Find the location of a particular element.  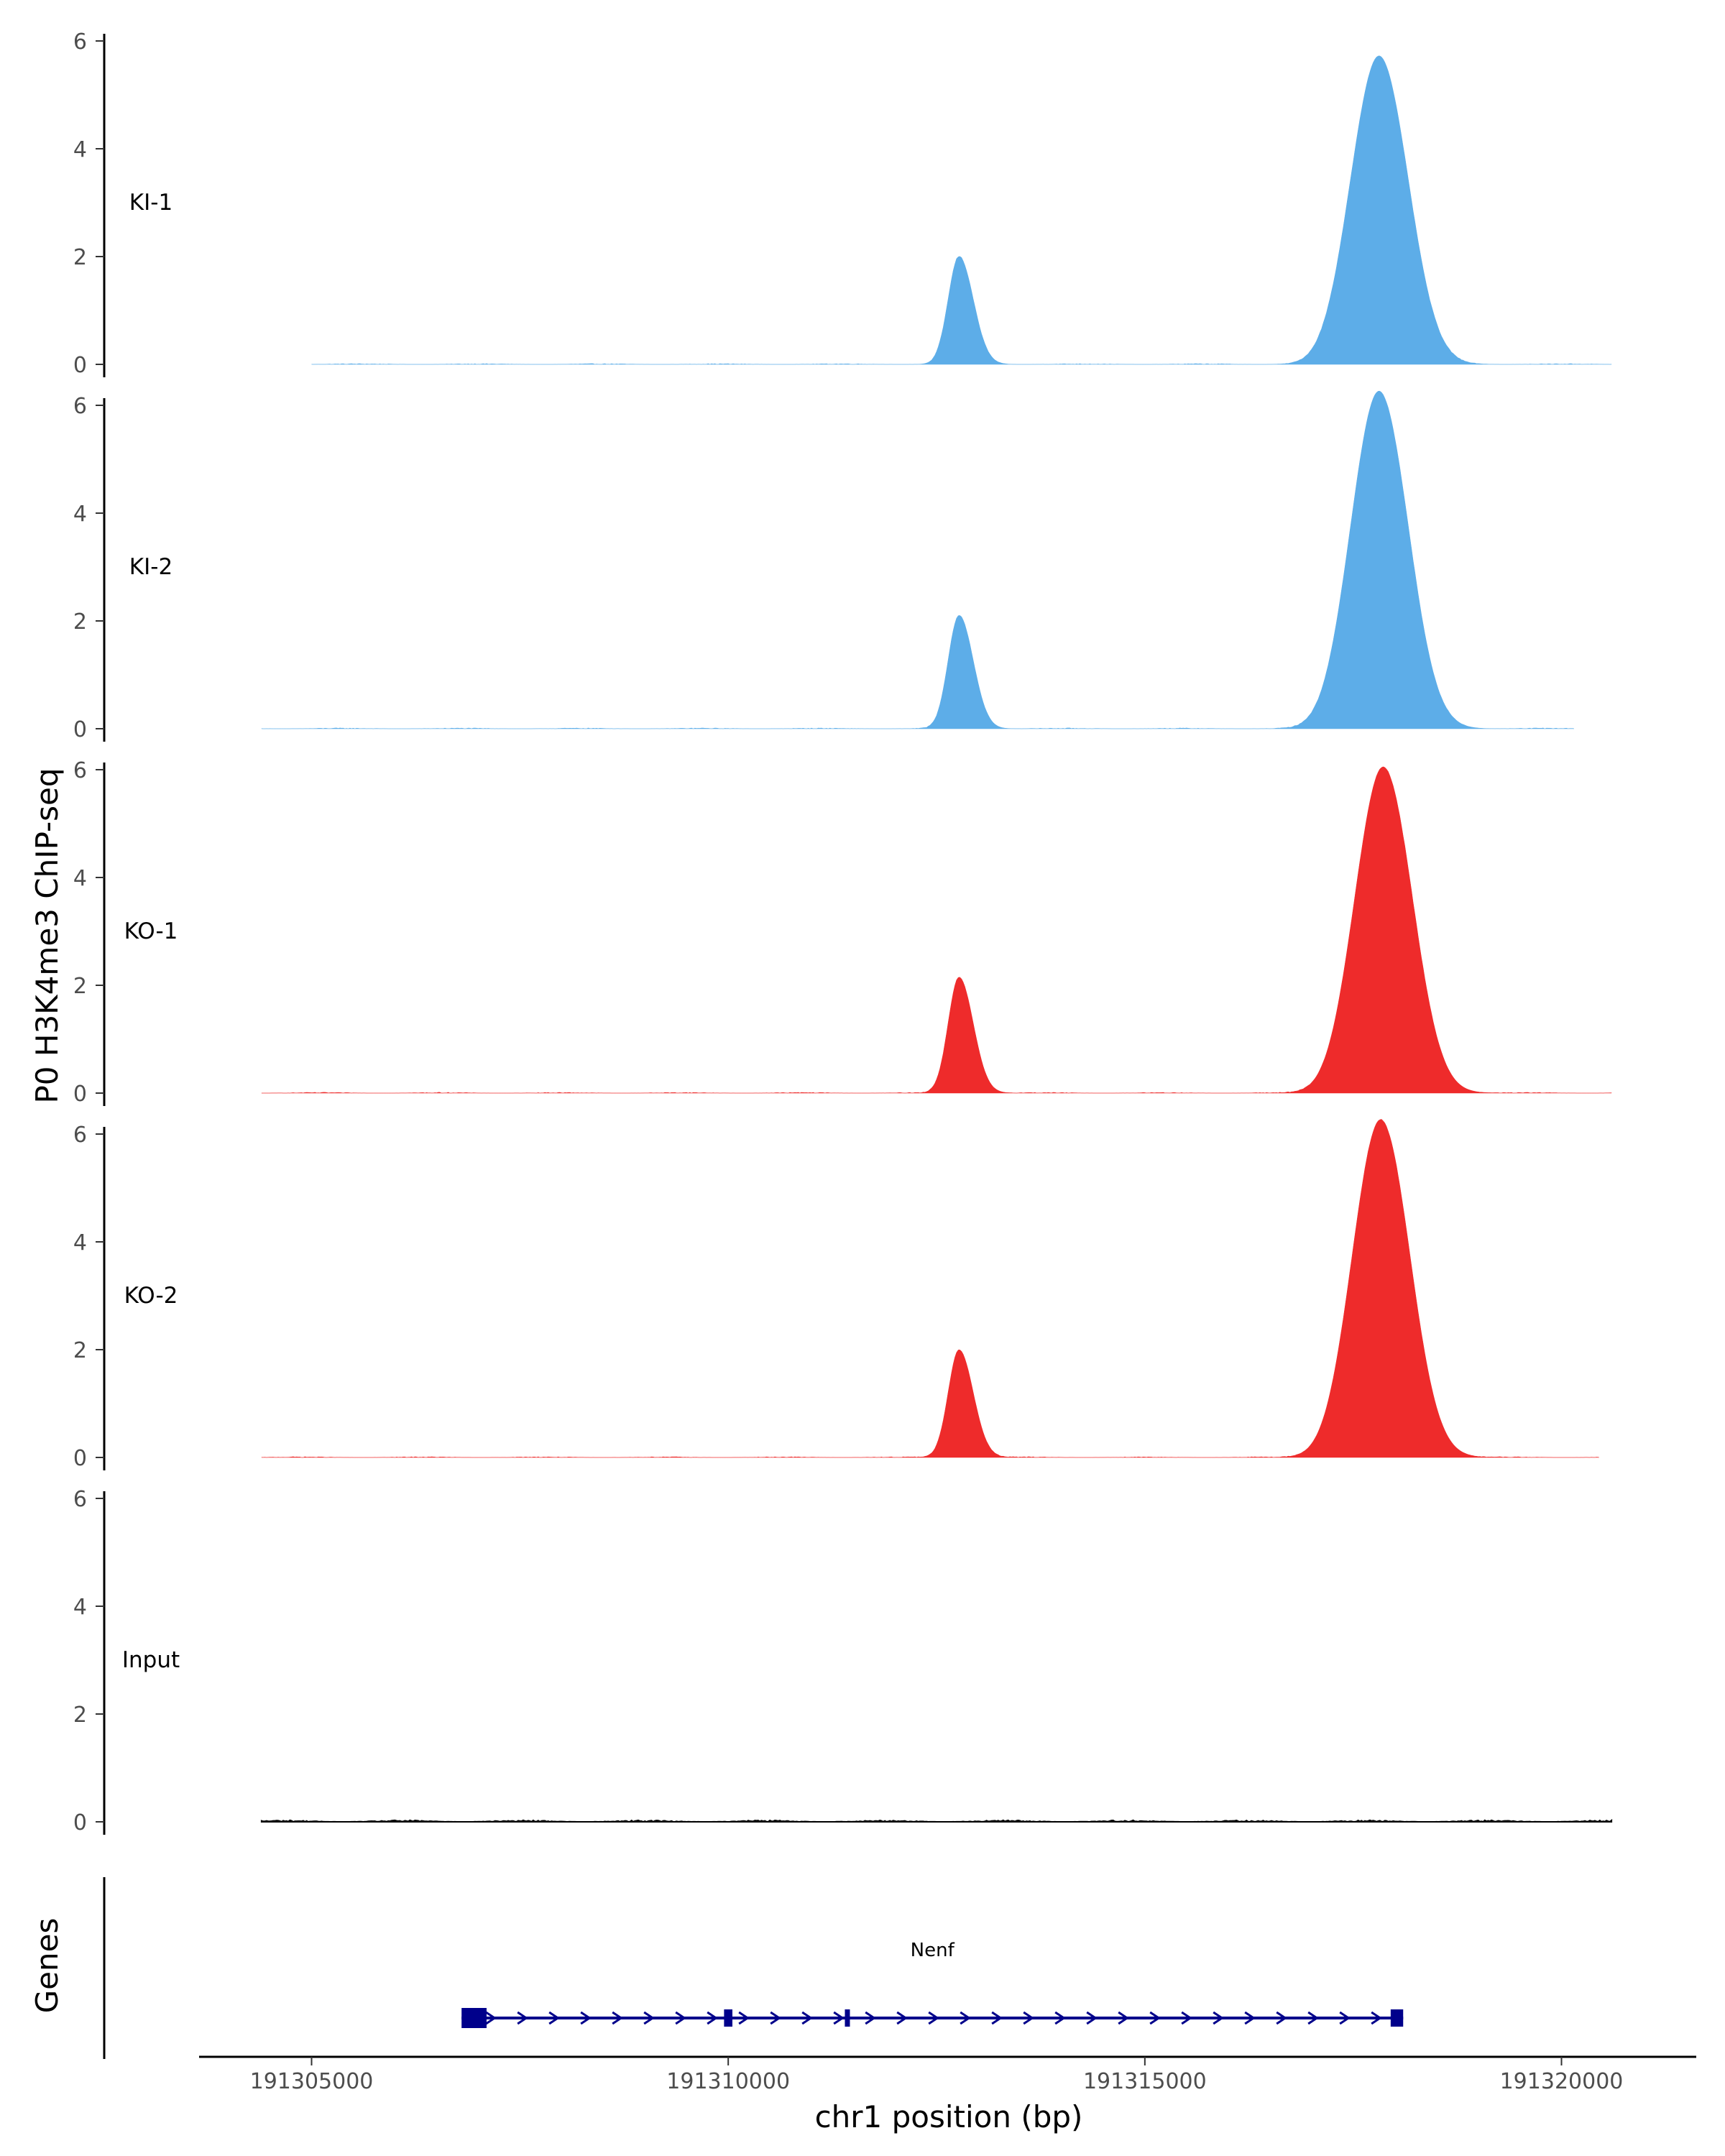

y-axis-title: P0 H3K4me3 ChIP-seq is located at coordinates (47, 935).